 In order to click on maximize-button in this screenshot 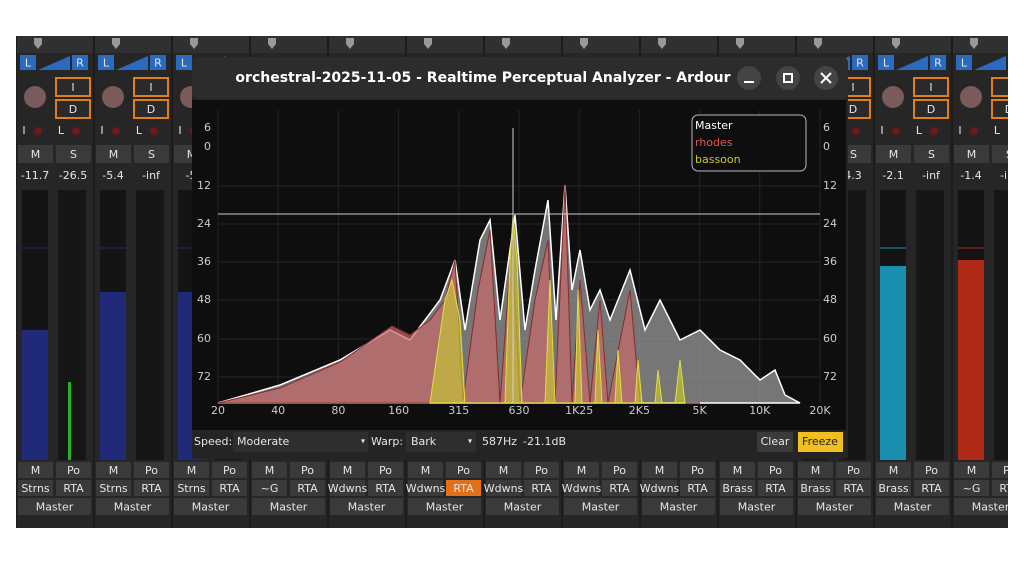, I will do `click(788, 78)`.